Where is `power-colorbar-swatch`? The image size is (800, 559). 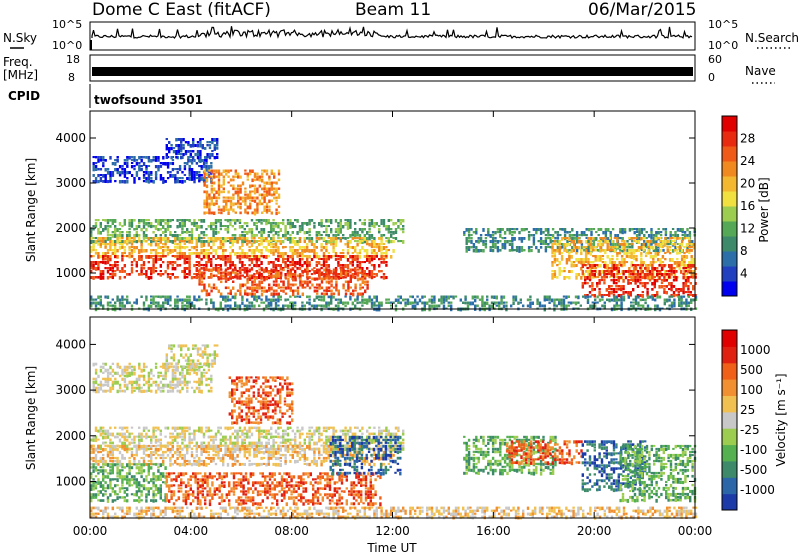
power-colorbar-swatch is located at coordinates (729, 184).